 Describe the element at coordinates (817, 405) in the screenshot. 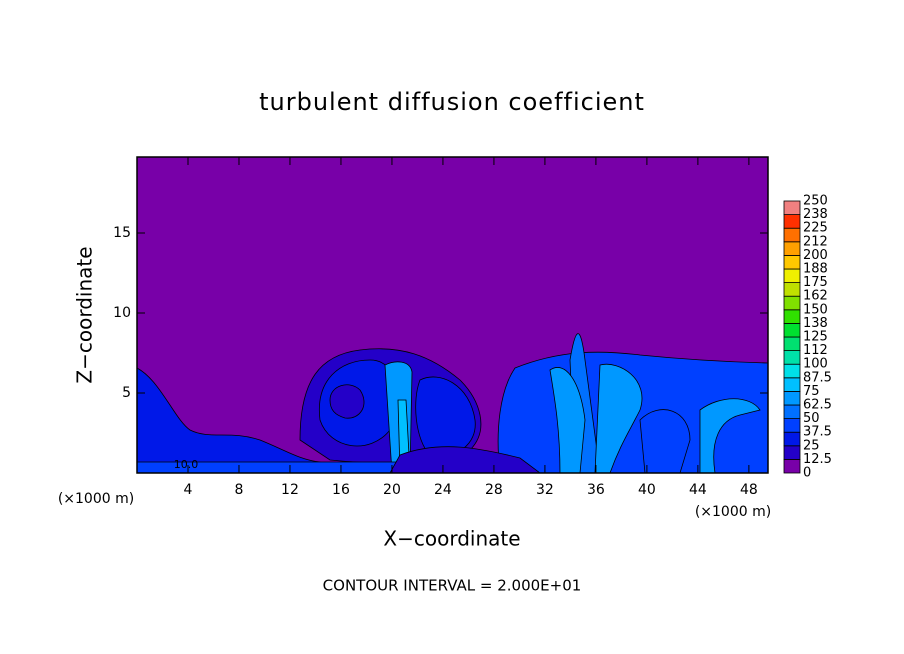

I see `colorbar-label: 62.5` at that location.